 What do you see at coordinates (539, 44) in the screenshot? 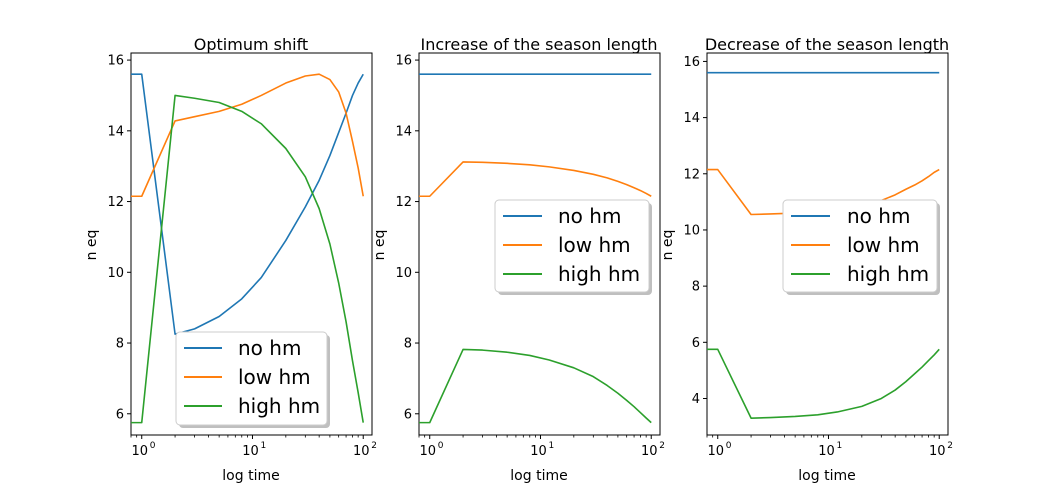
I see `chart-title: Increase of the season length` at bounding box center [539, 44].